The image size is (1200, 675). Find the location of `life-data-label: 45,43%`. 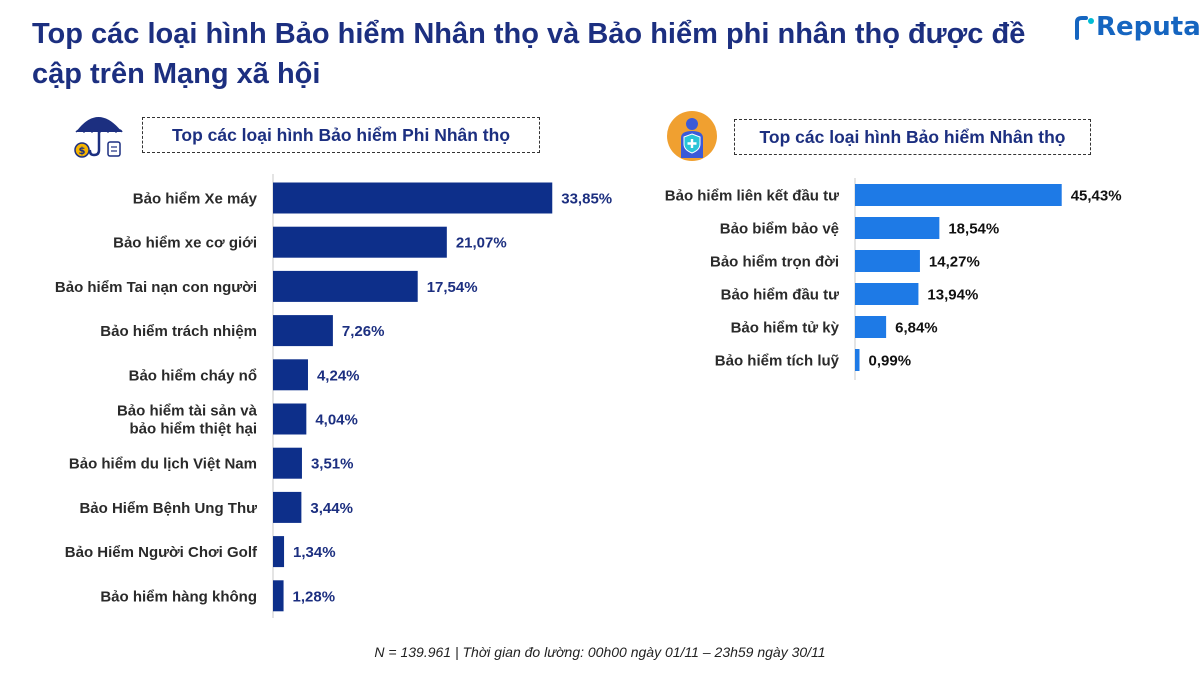

life-data-label: 45,43% is located at coordinates (1096, 196).